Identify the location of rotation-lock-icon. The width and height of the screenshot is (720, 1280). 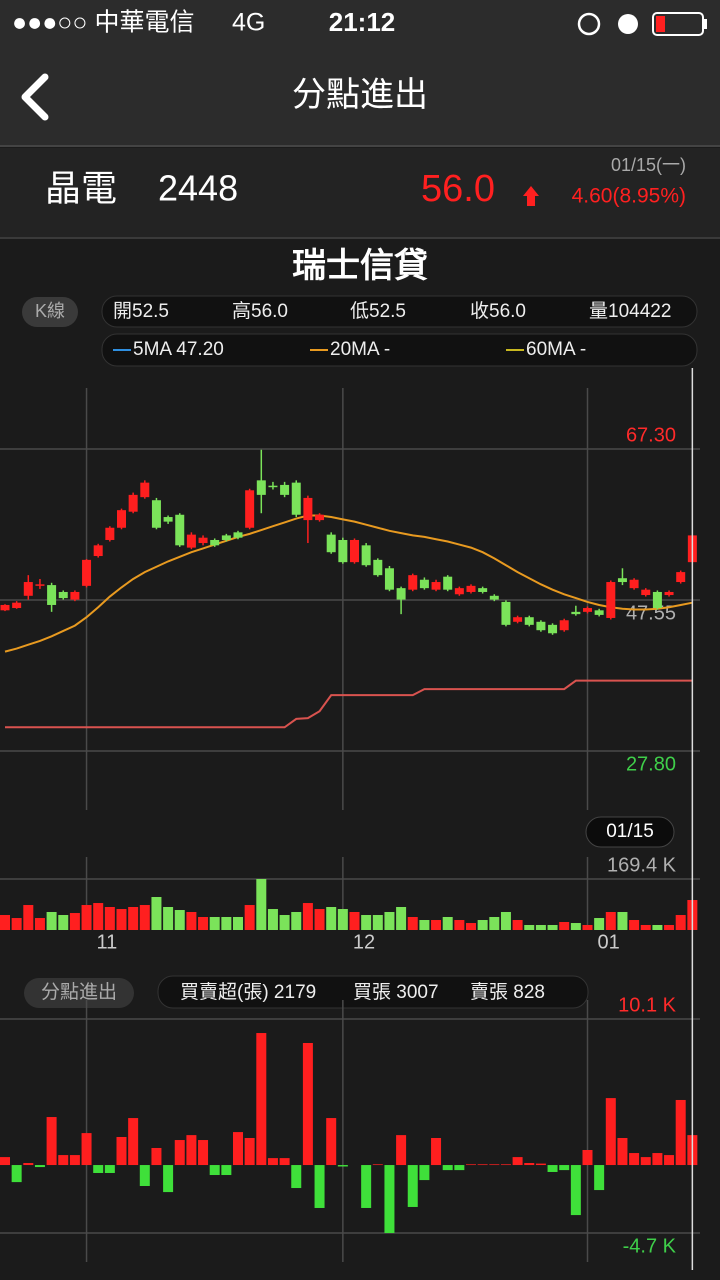
(589, 24).